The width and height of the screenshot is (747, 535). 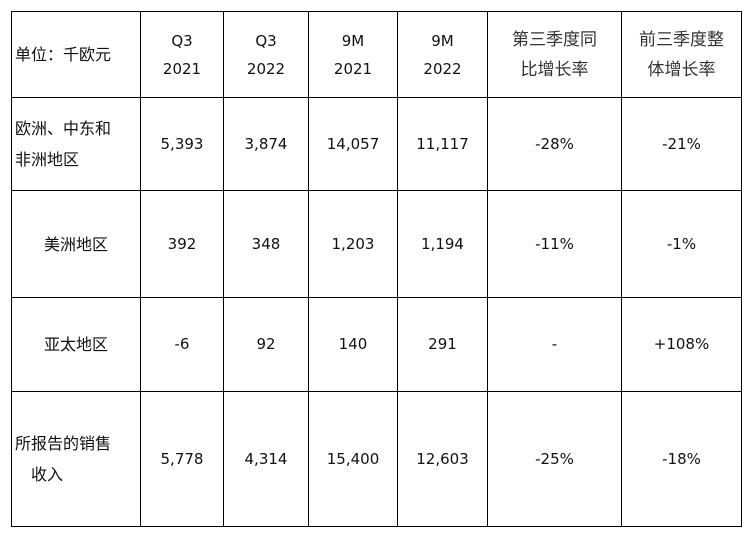 What do you see at coordinates (681, 244) in the screenshot?
I see `cell: -1%` at bounding box center [681, 244].